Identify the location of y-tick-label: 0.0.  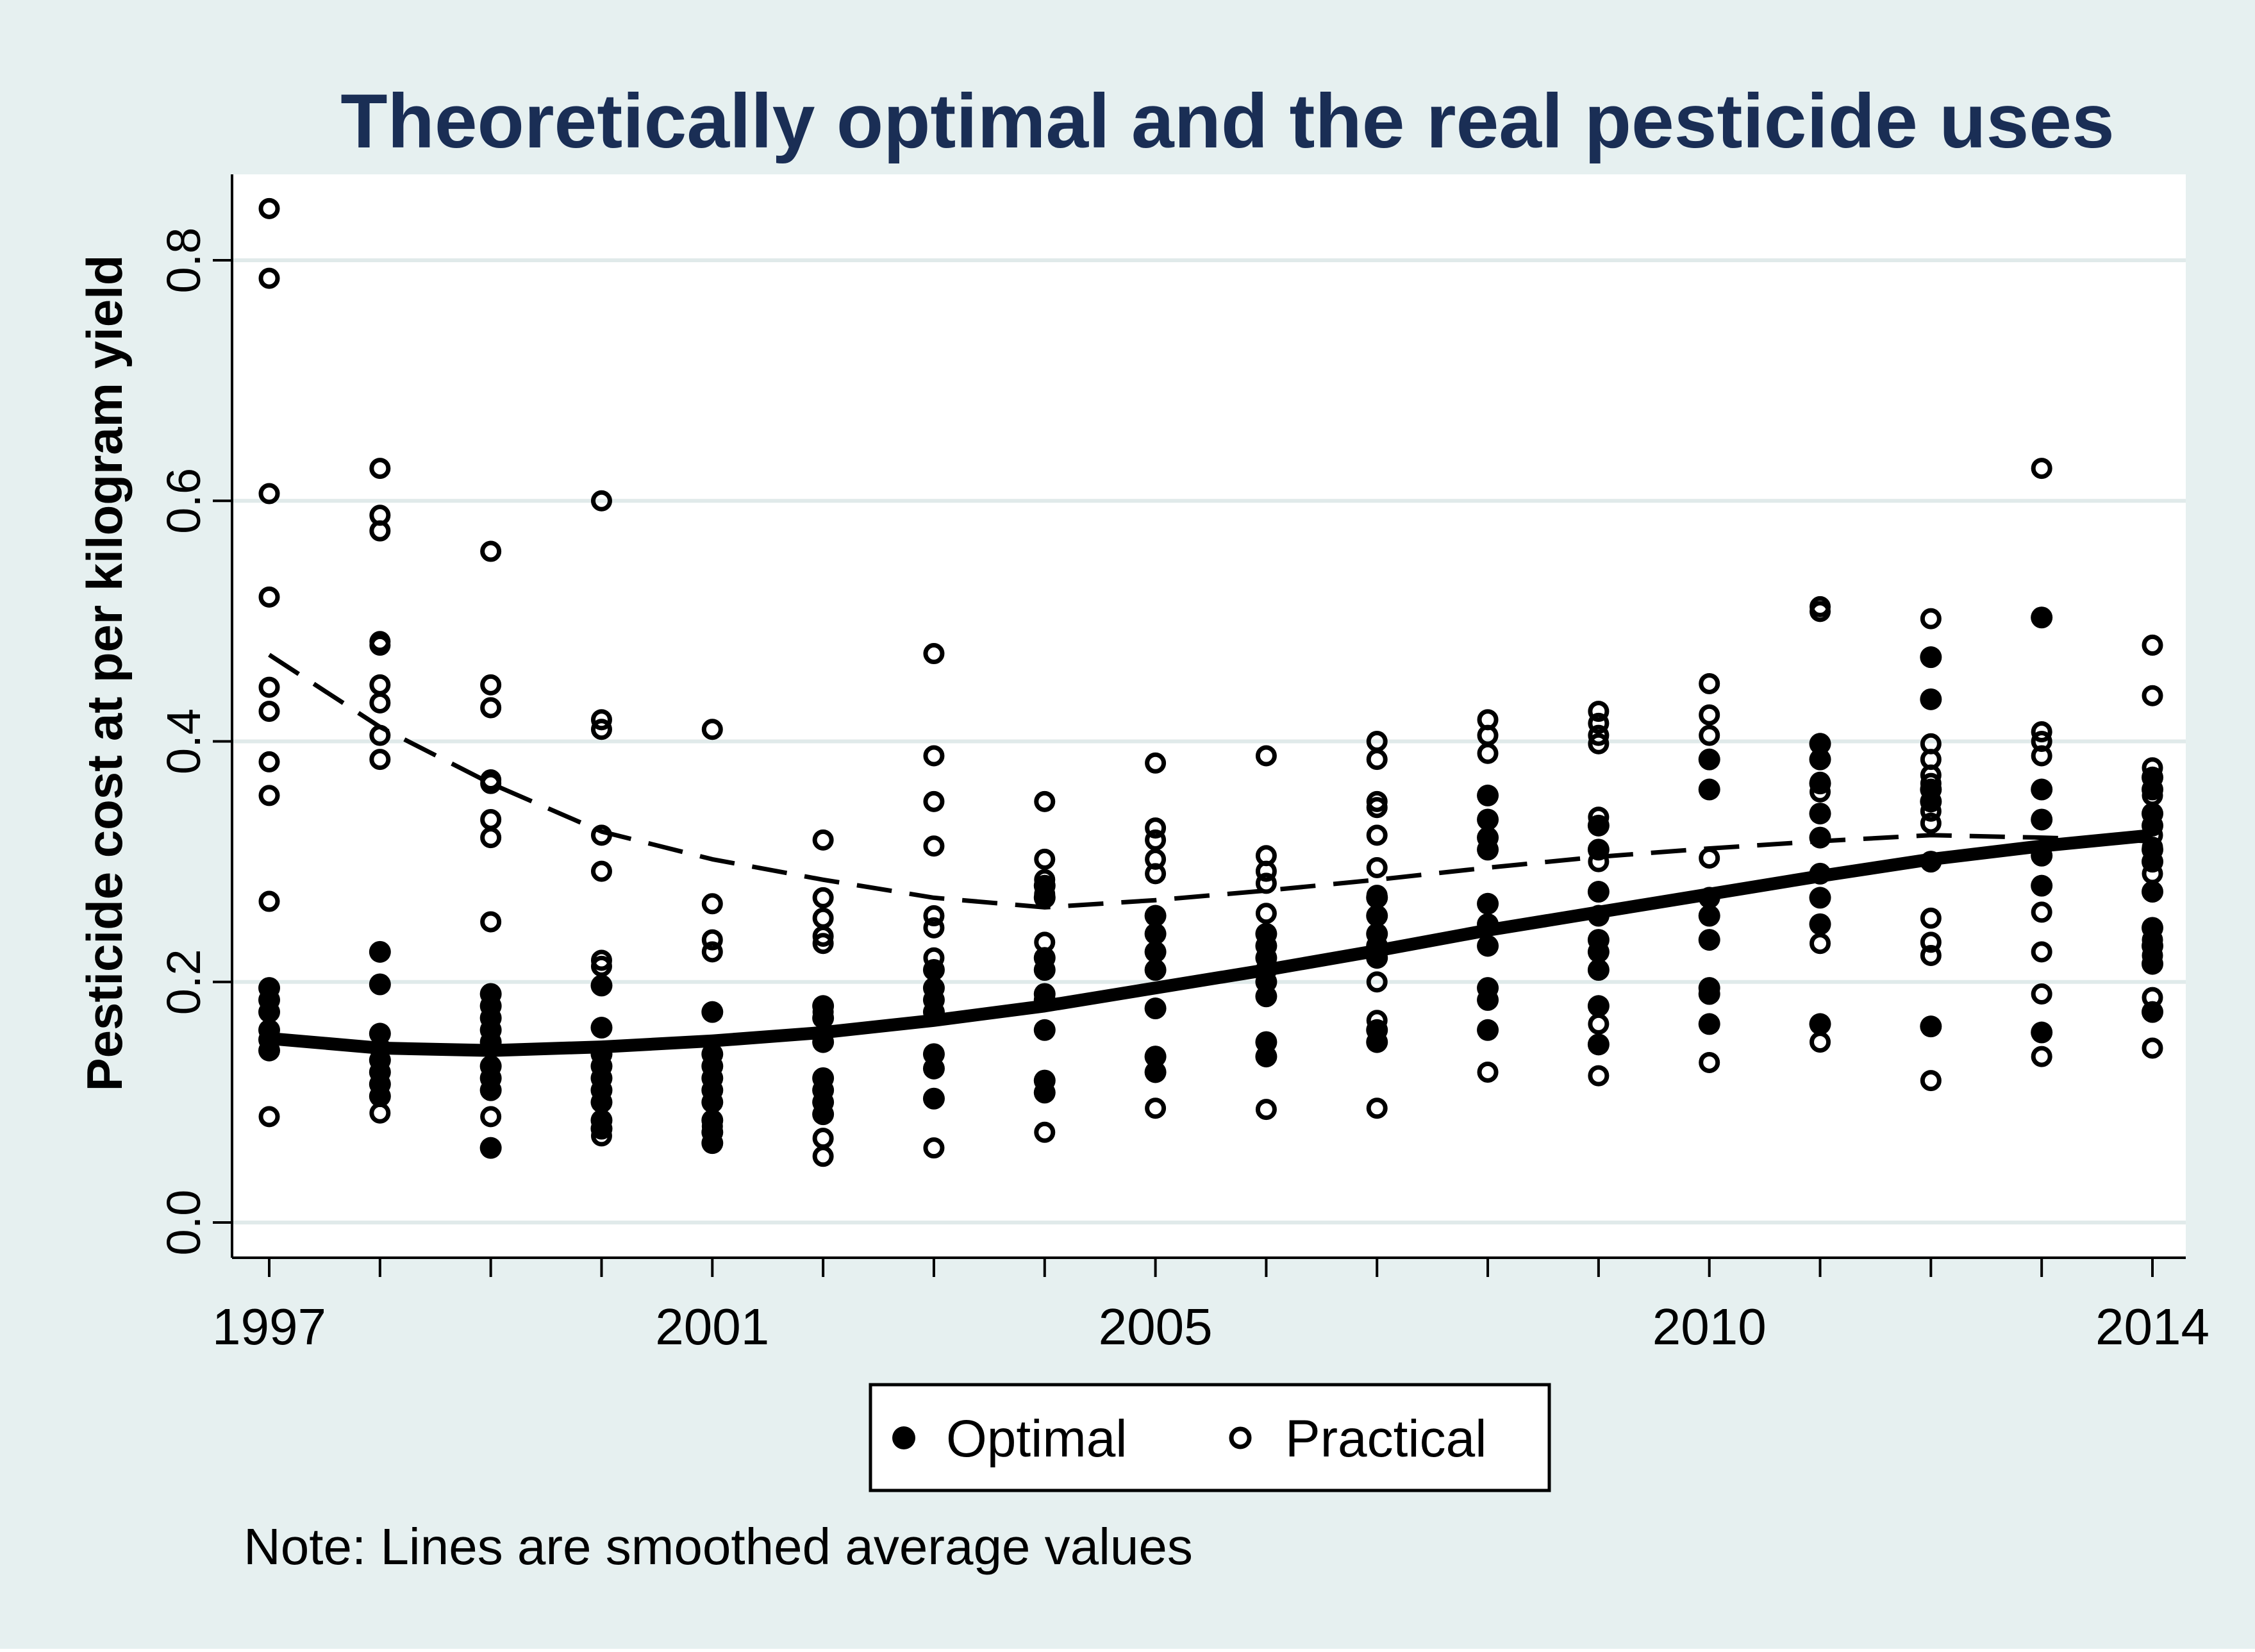
(183, 1223).